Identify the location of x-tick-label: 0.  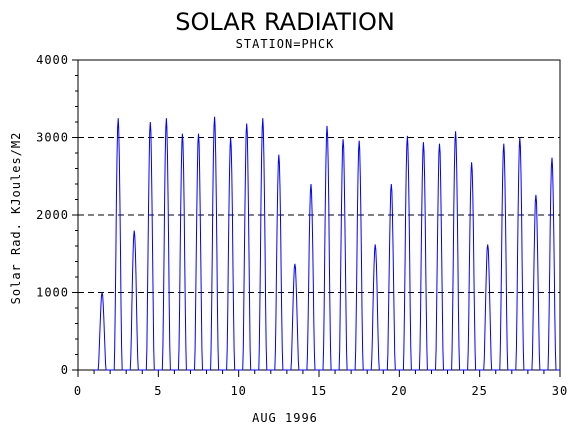
(78, 391).